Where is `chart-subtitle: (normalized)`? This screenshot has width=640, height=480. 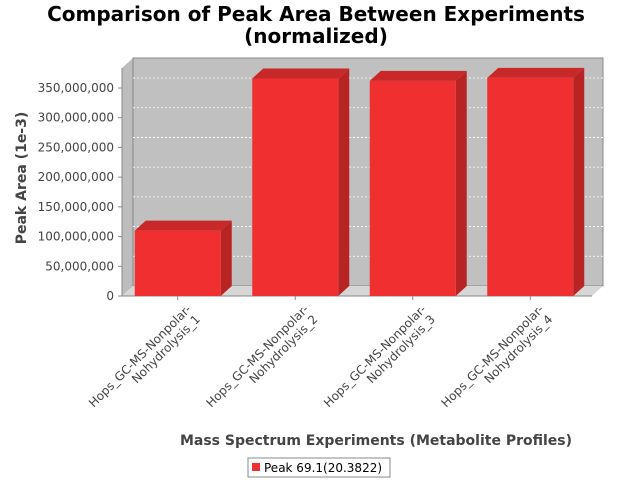 chart-subtitle: (normalized) is located at coordinates (316, 36).